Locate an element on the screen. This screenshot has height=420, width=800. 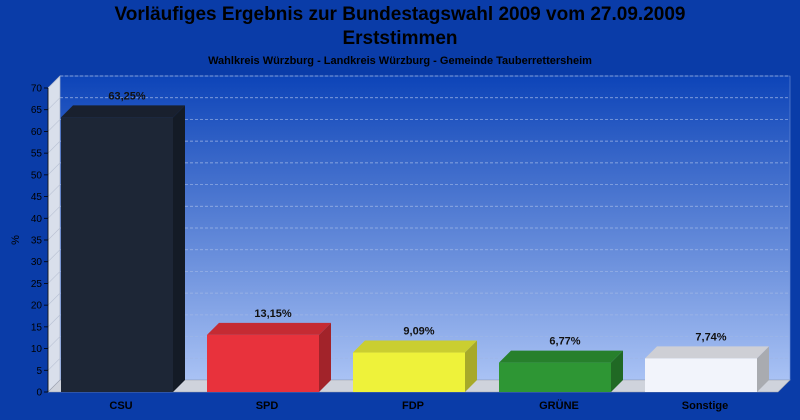
bar-grüne is located at coordinates (561, 371).